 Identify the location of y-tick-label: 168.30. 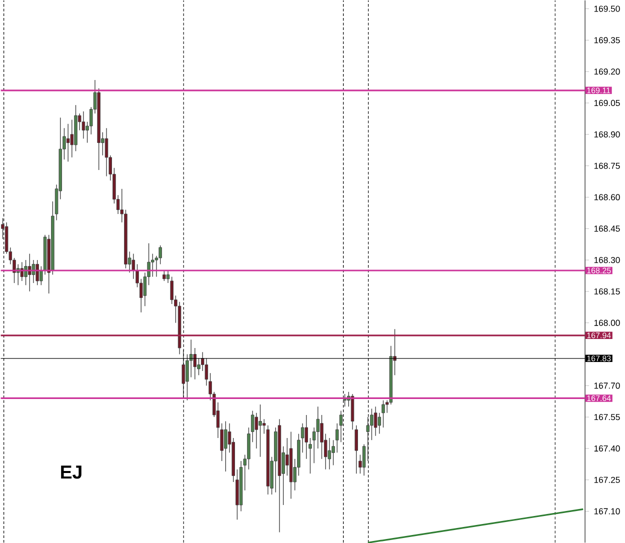
(607, 259).